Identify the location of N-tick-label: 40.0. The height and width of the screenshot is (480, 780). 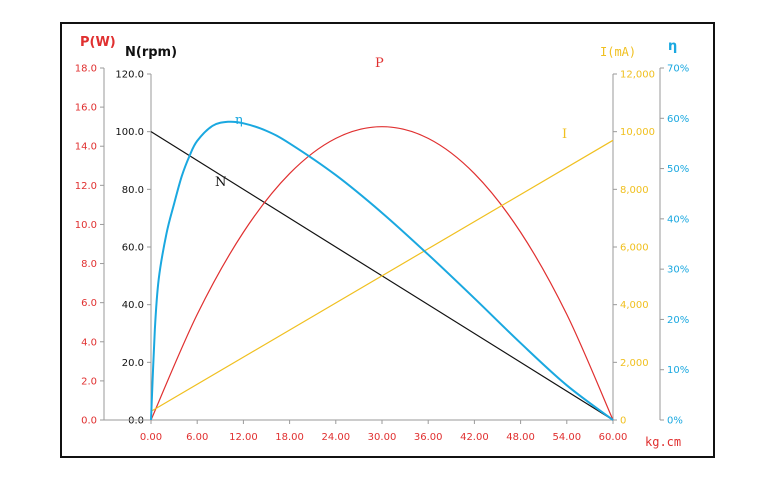
(133, 305).